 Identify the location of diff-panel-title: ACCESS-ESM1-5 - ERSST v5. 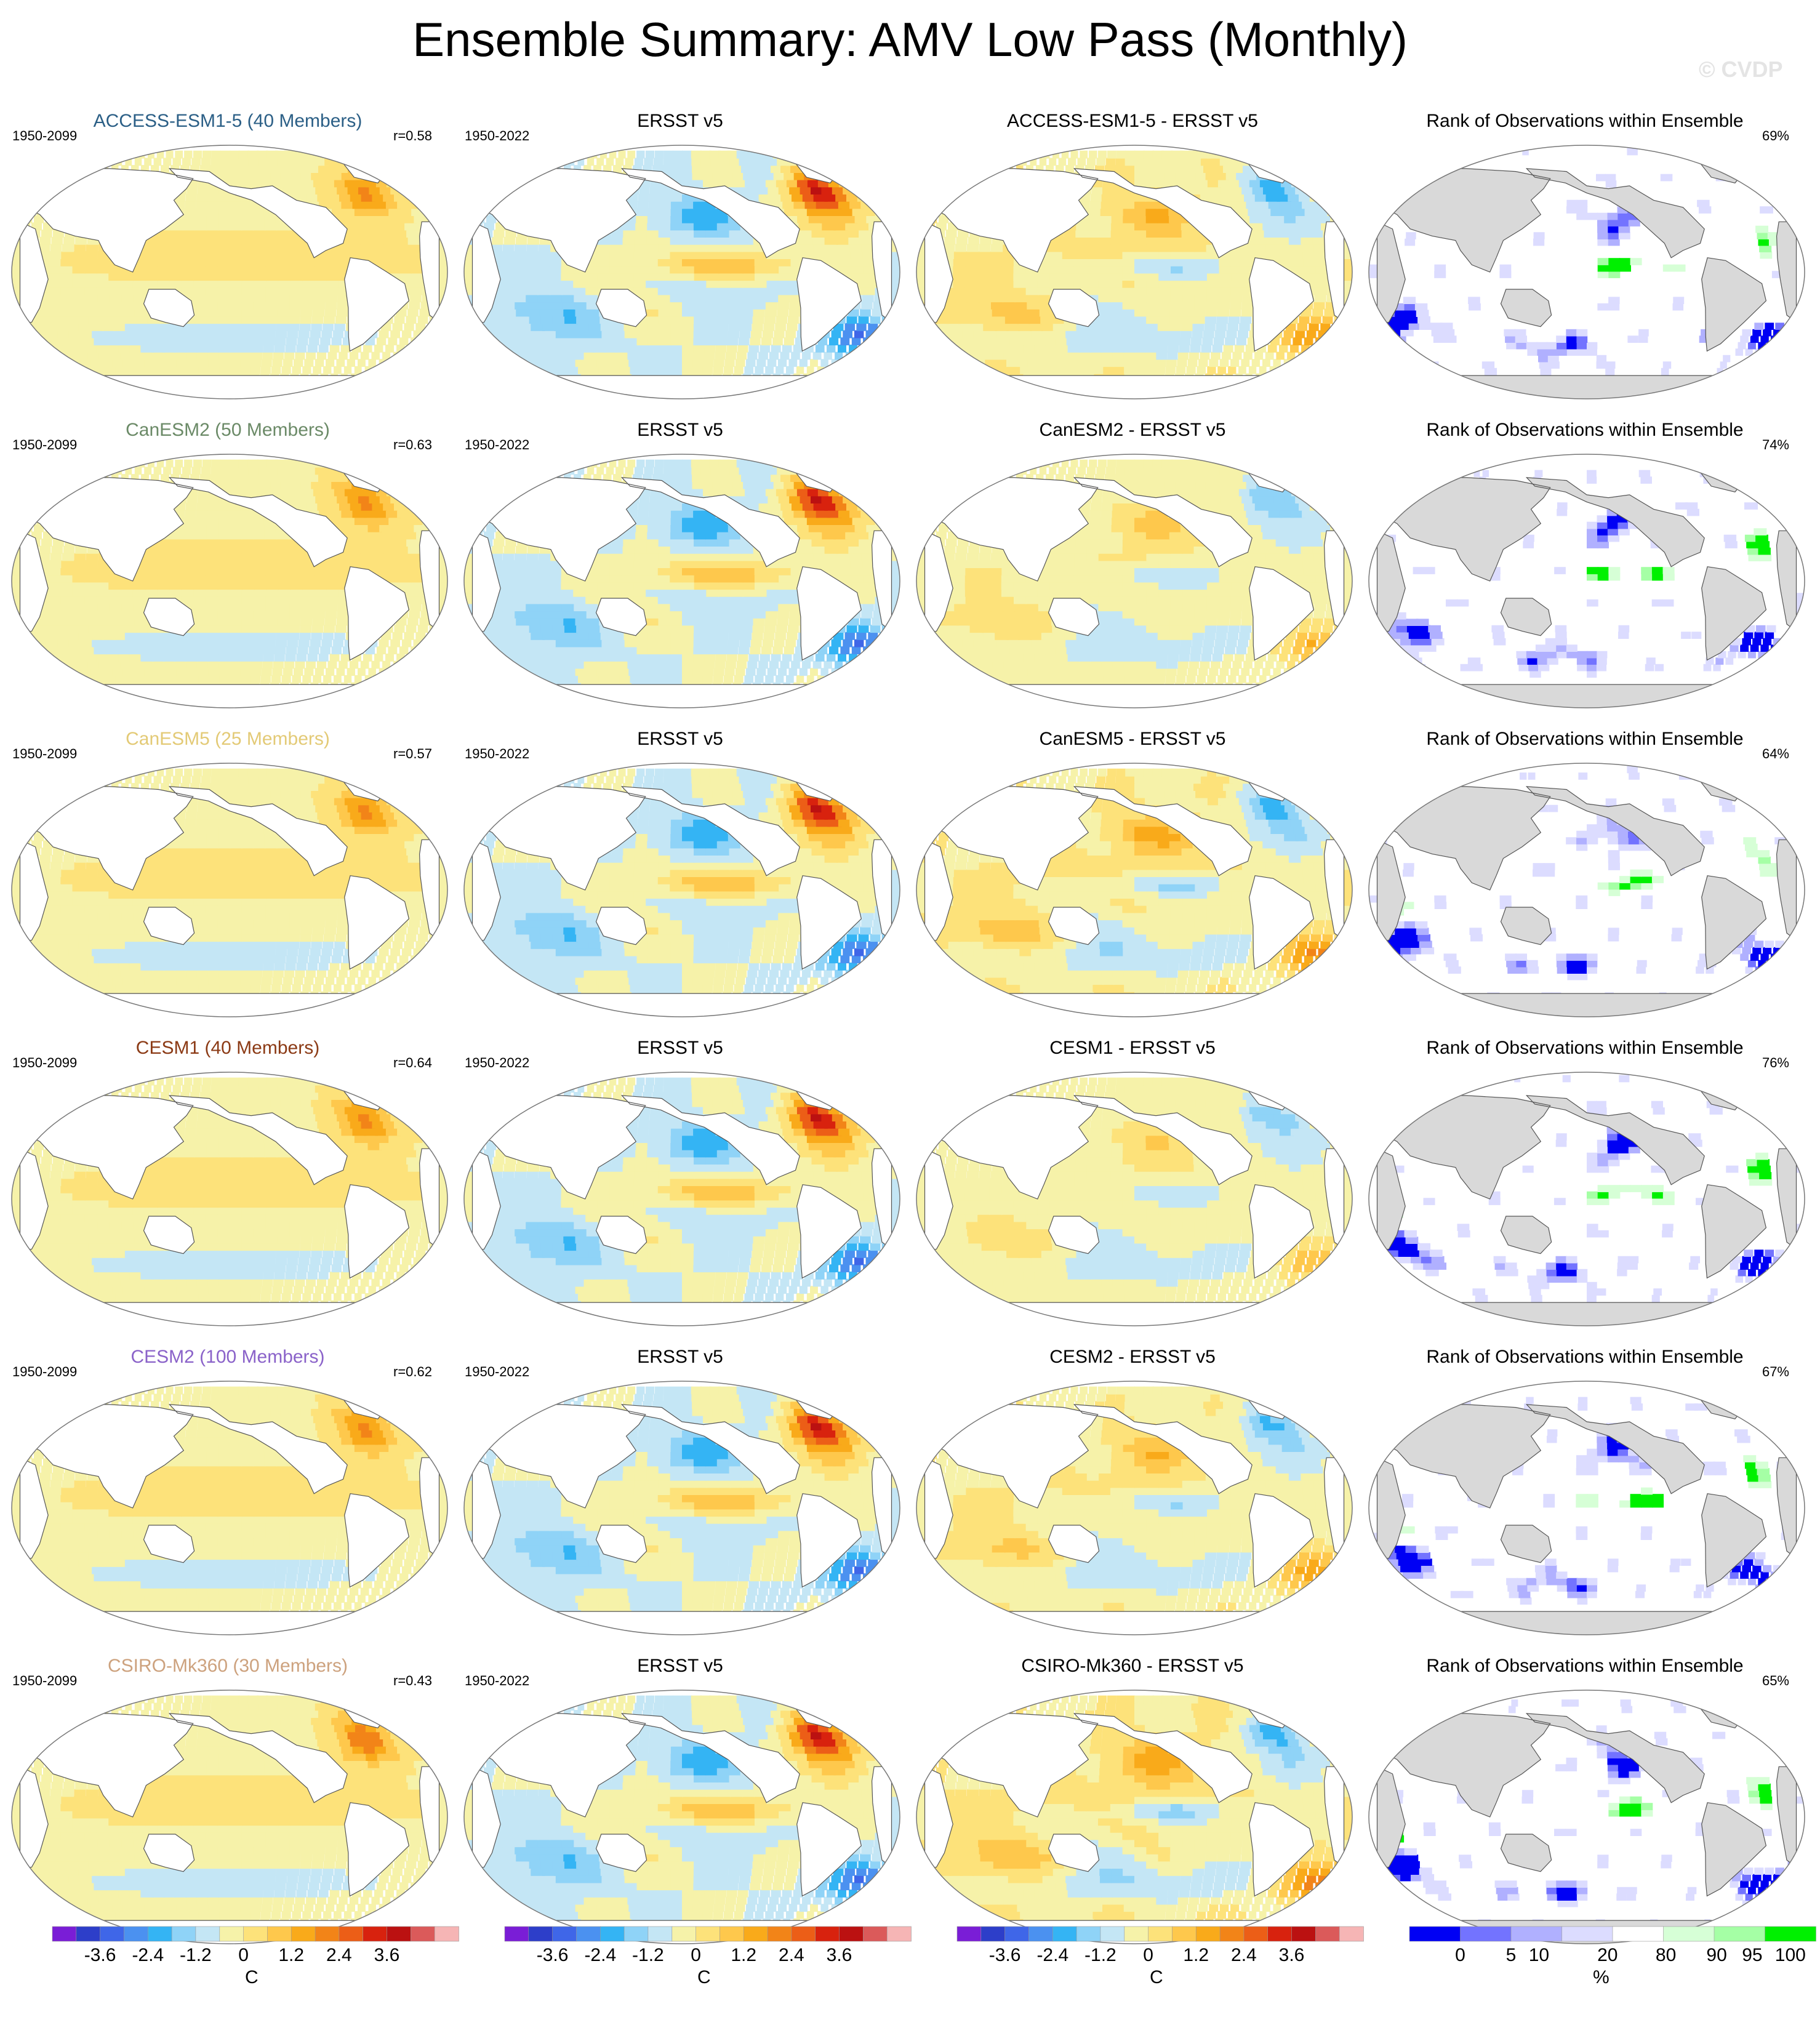
(1132, 121).